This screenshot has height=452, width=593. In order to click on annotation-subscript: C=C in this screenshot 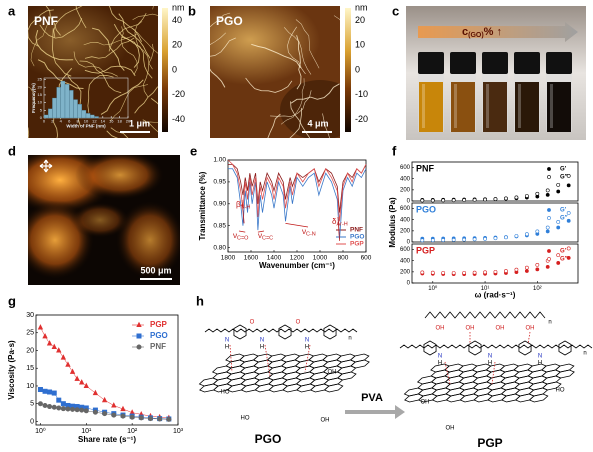, I will do `click(267, 239)`.